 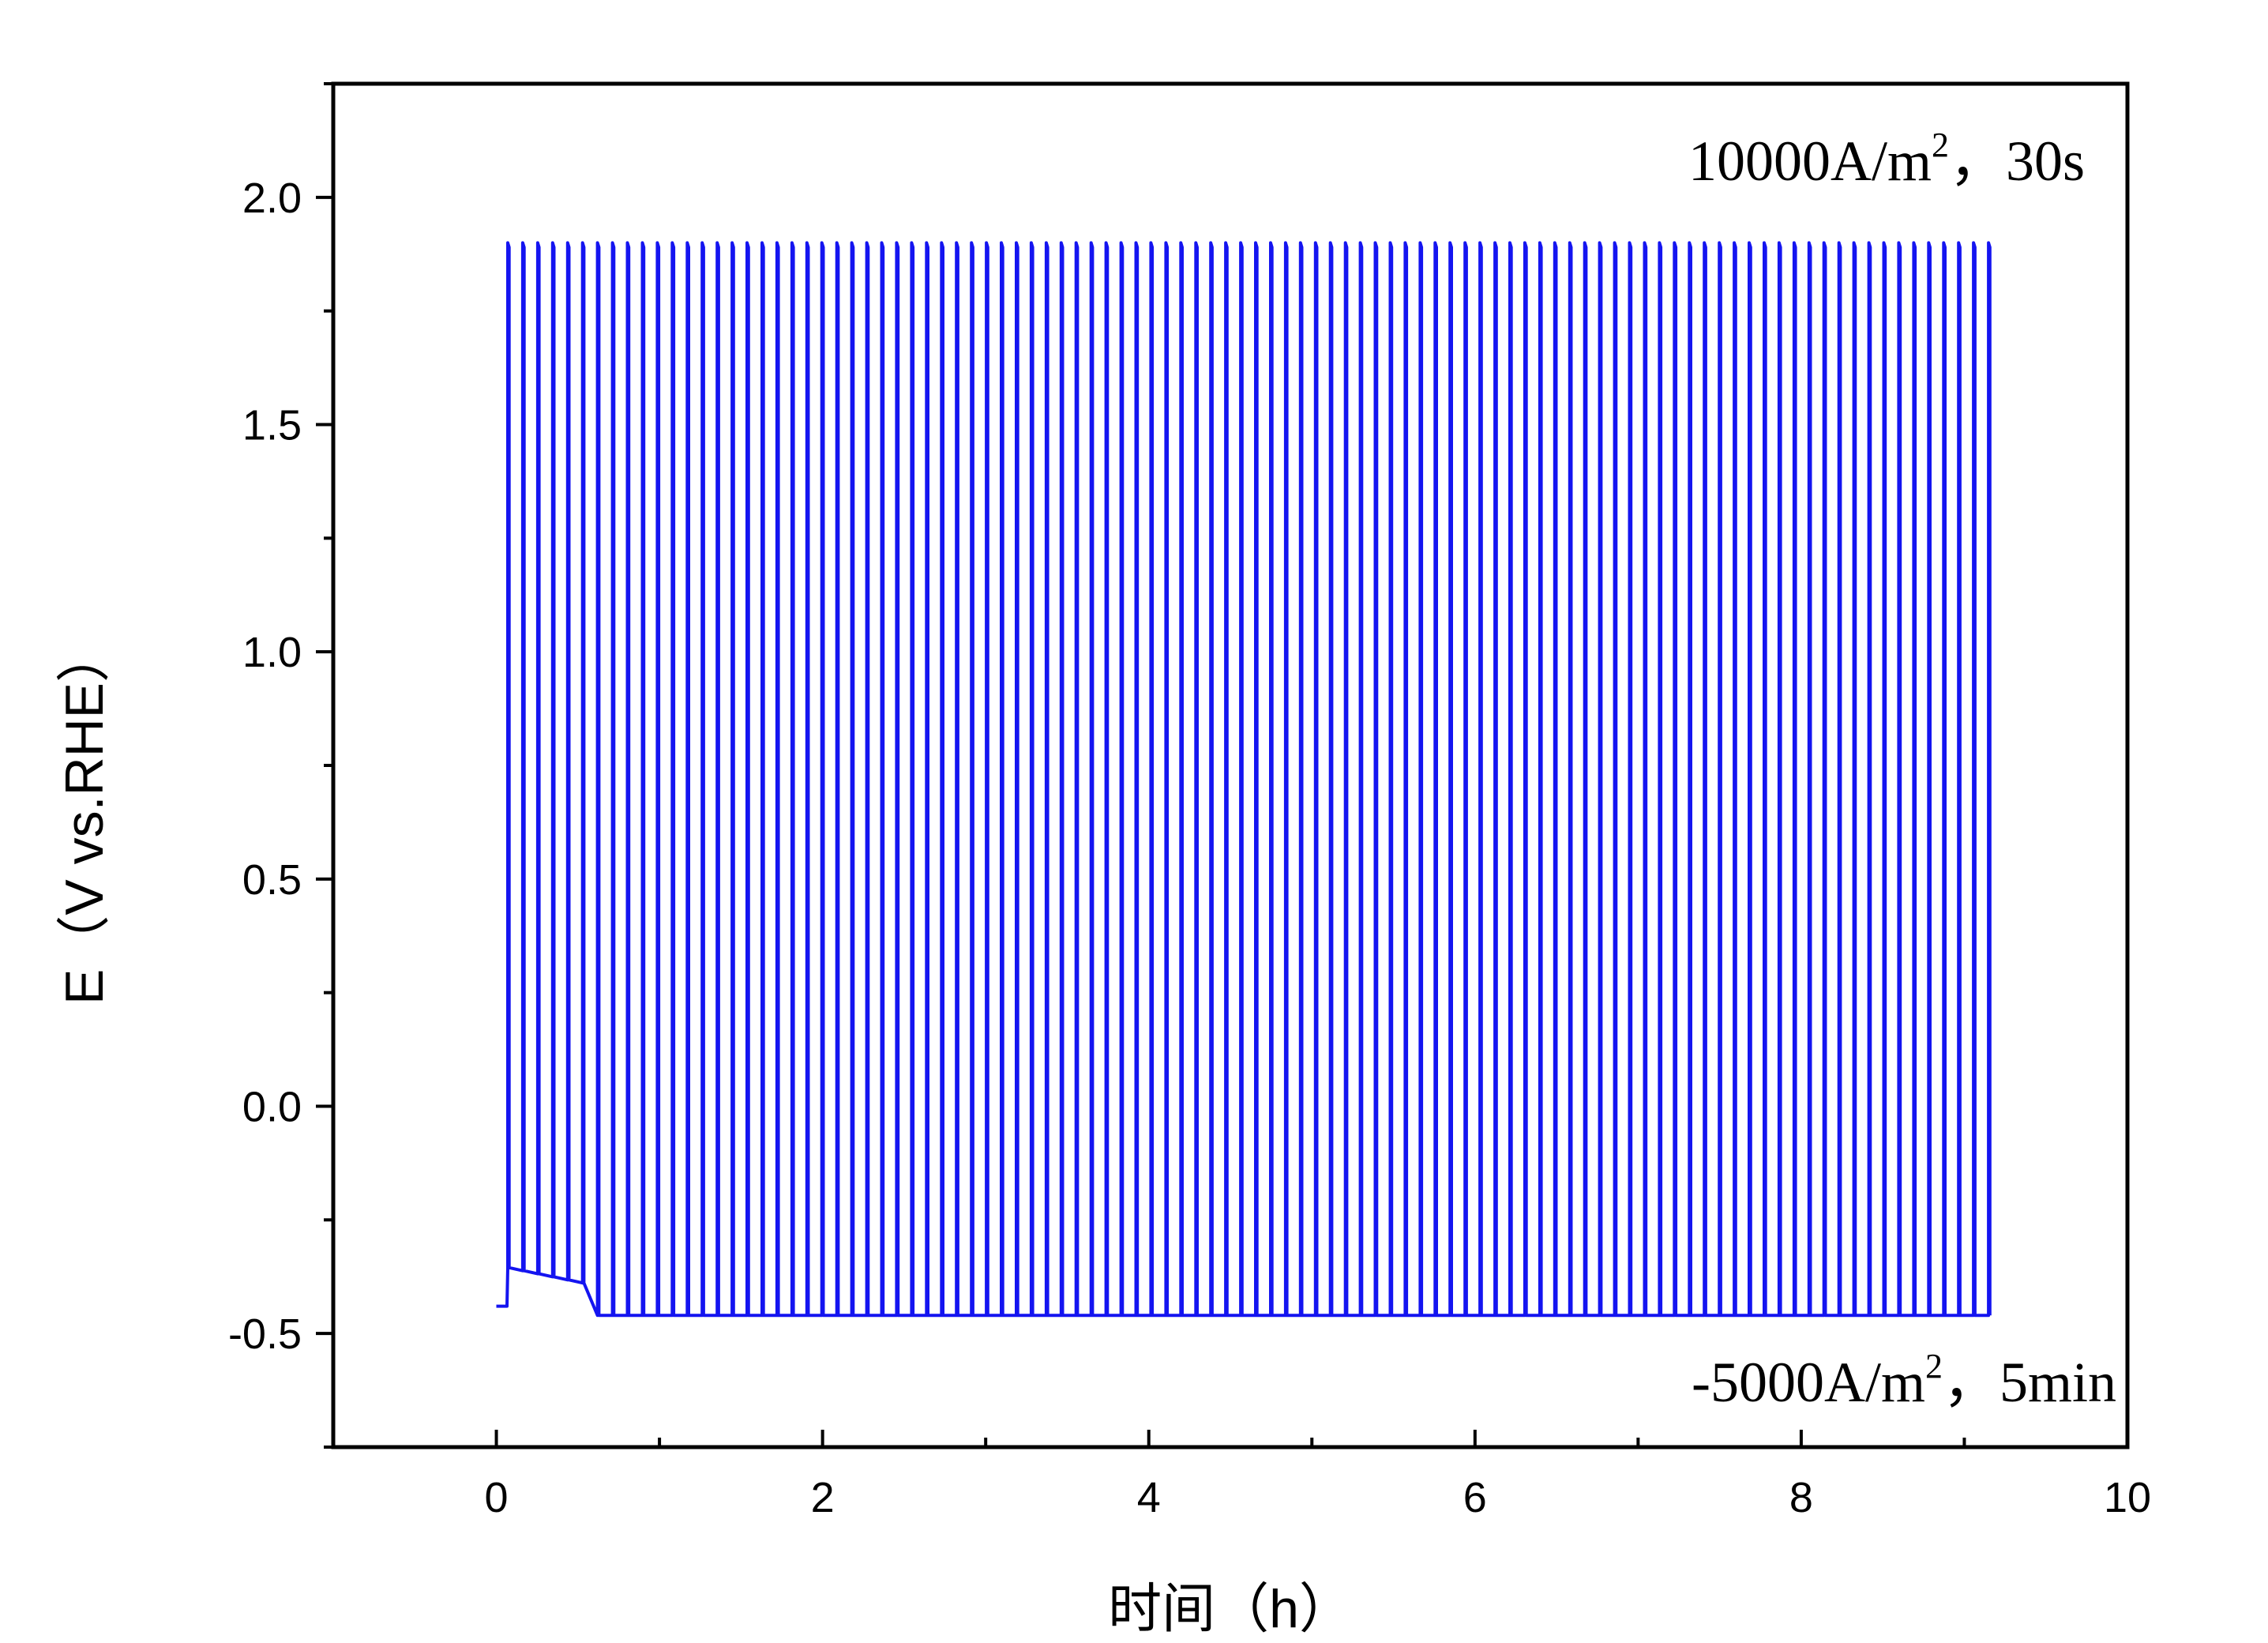 I want to click on y-tick-label: 1.5, so click(x=272, y=425).